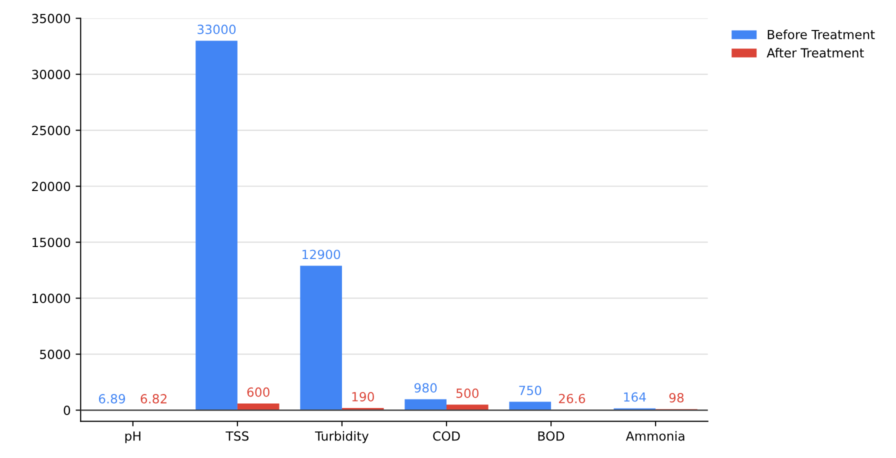 Image resolution: width=896 pixels, height=458 pixels. Describe the element at coordinates (258, 392) in the screenshot. I see `data-label: 600` at that location.